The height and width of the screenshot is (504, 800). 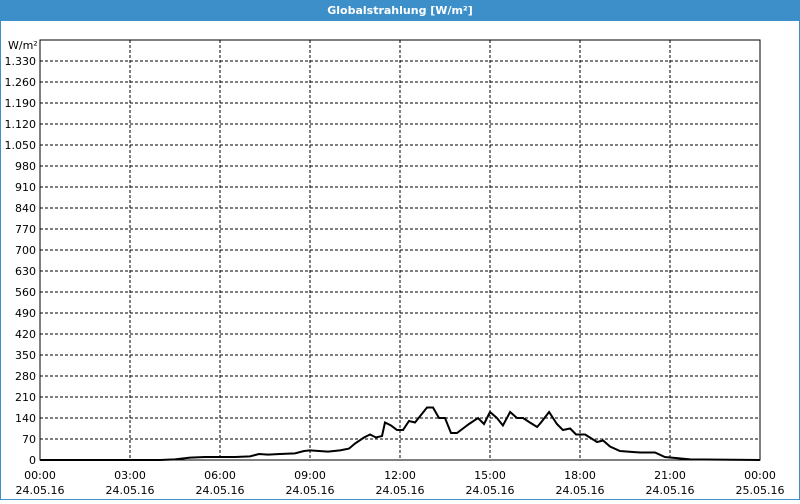 What do you see at coordinates (400, 475) in the screenshot?
I see `x-tick-label: 12:00` at bounding box center [400, 475].